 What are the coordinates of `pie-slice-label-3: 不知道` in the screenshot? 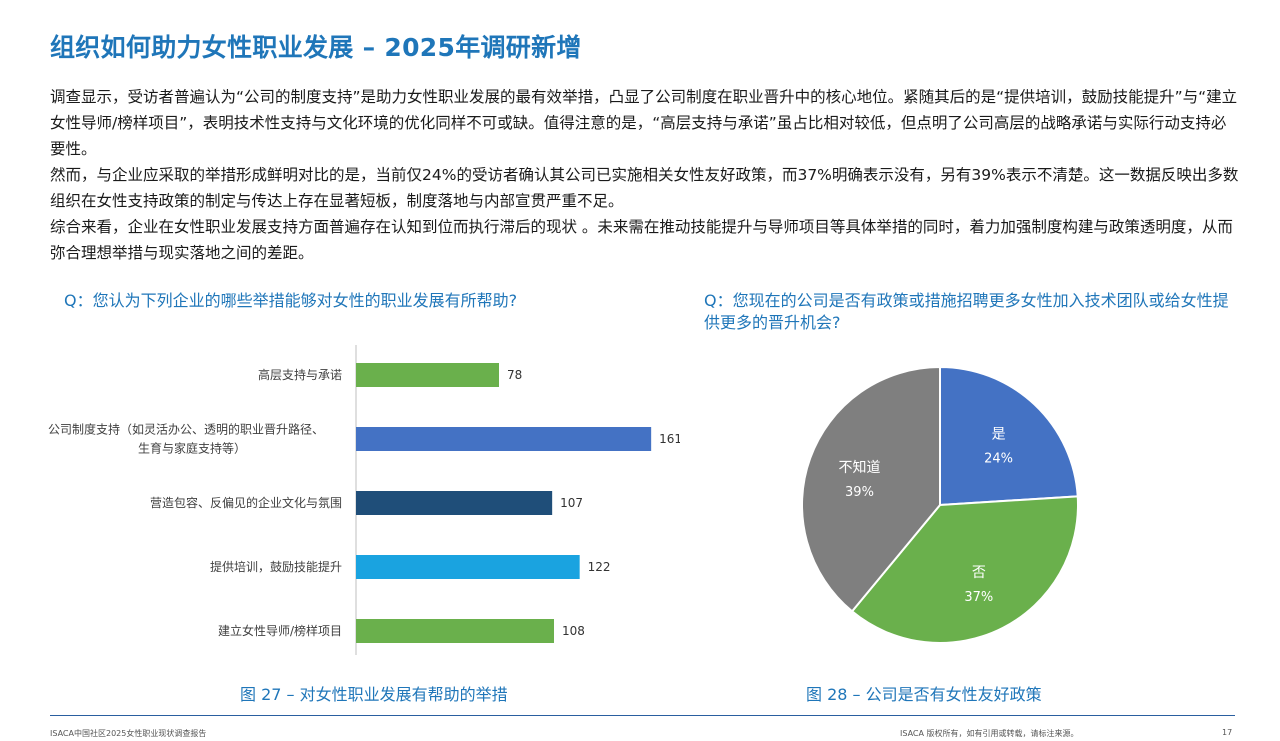 It's located at (859, 467).